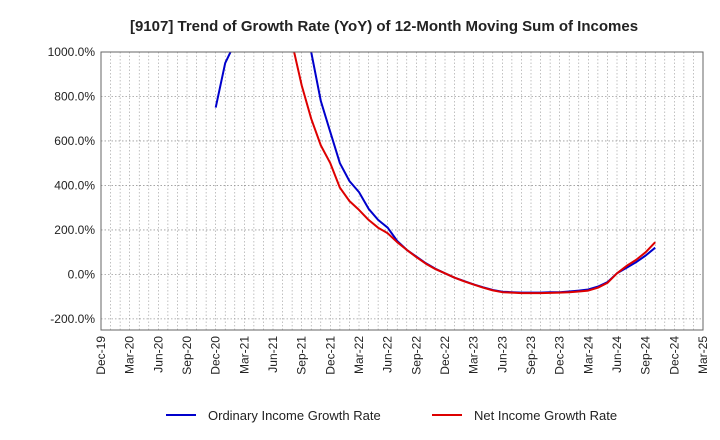  What do you see at coordinates (330, 355) in the screenshot?
I see `x-tick-label: Dec-21` at bounding box center [330, 355].